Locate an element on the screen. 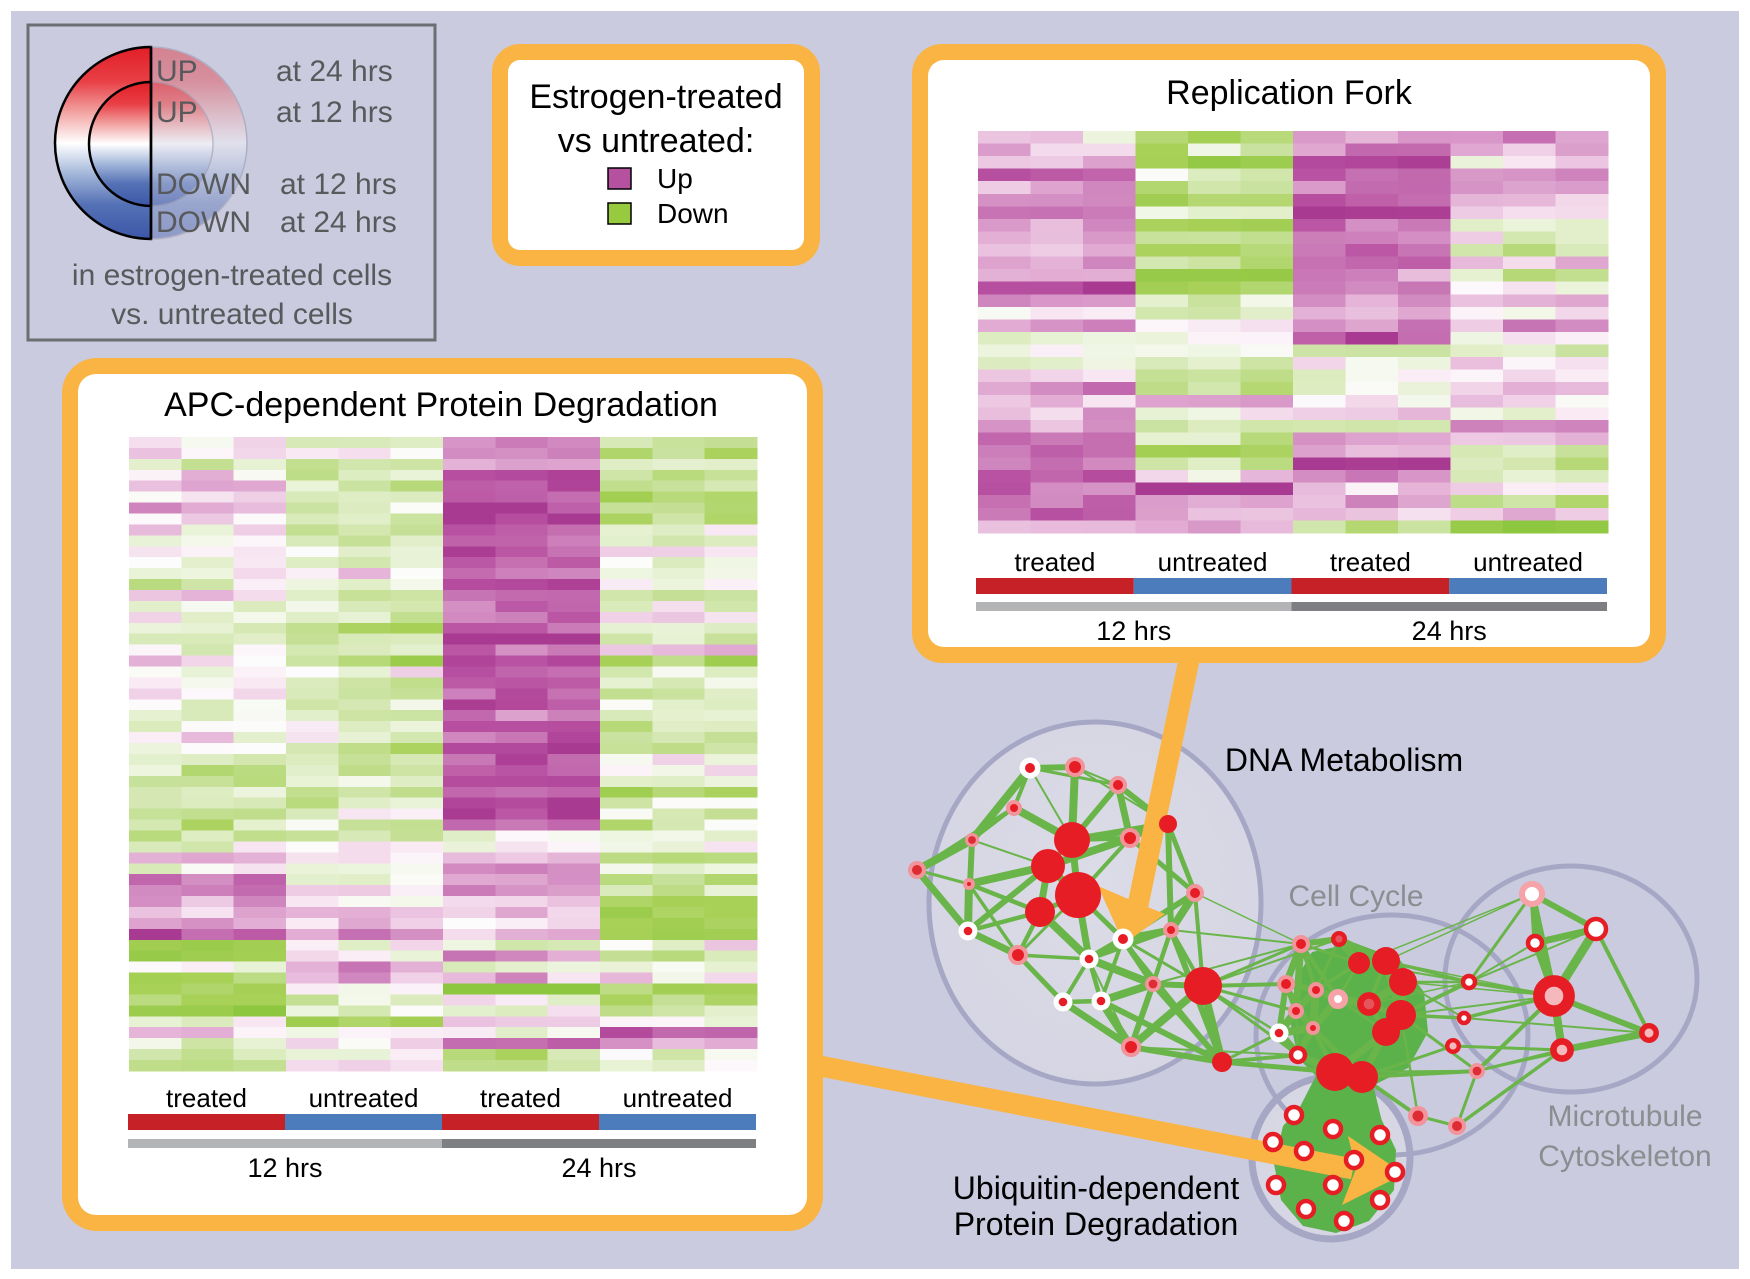 Image resolution: width=1750 pixels, height=1279 pixels. svg-text: Up is located at coordinates (675, 178).